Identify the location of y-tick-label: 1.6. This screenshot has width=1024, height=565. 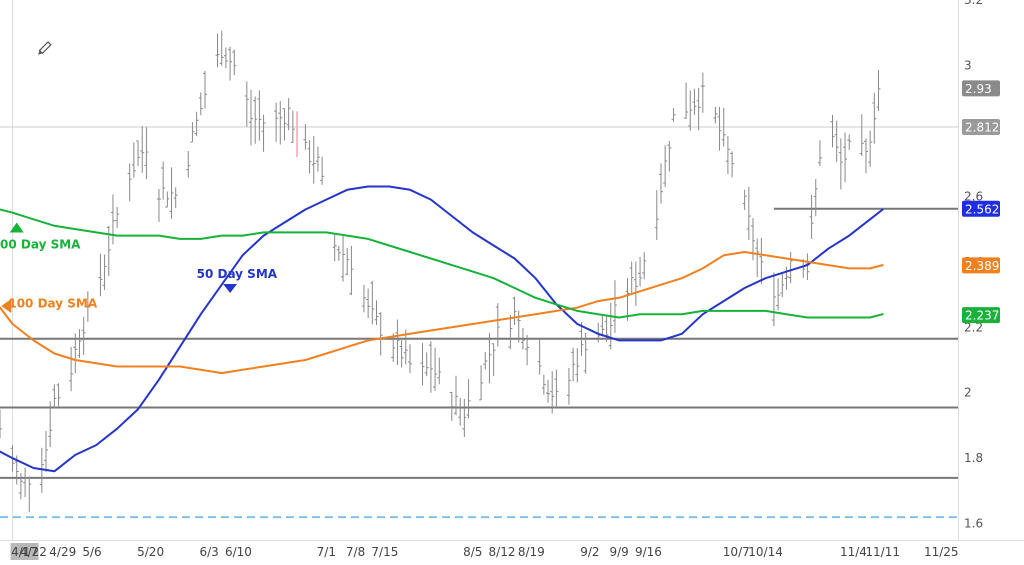
(973, 524).